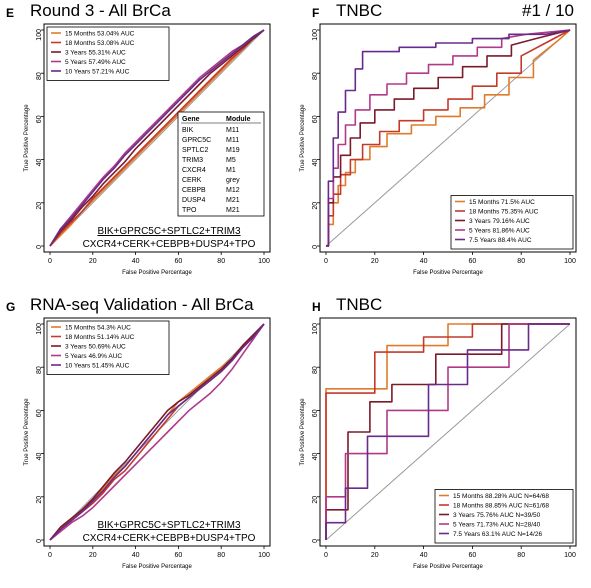 Image resolution: width=591 pixels, height=588 pixels. What do you see at coordinates (97, 72) in the screenshot?
I see `legend-entry: 10 Years 57.21% AUC` at bounding box center [97, 72].